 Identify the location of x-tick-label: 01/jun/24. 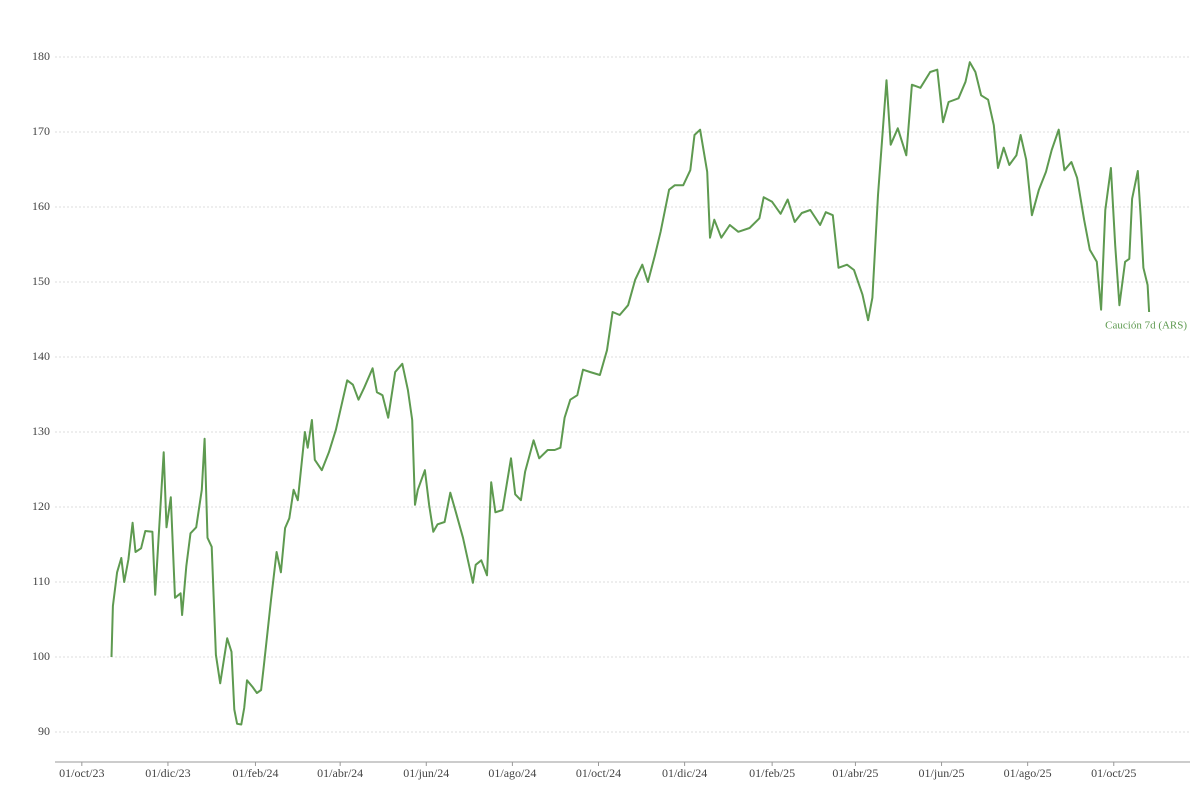
(426, 773).